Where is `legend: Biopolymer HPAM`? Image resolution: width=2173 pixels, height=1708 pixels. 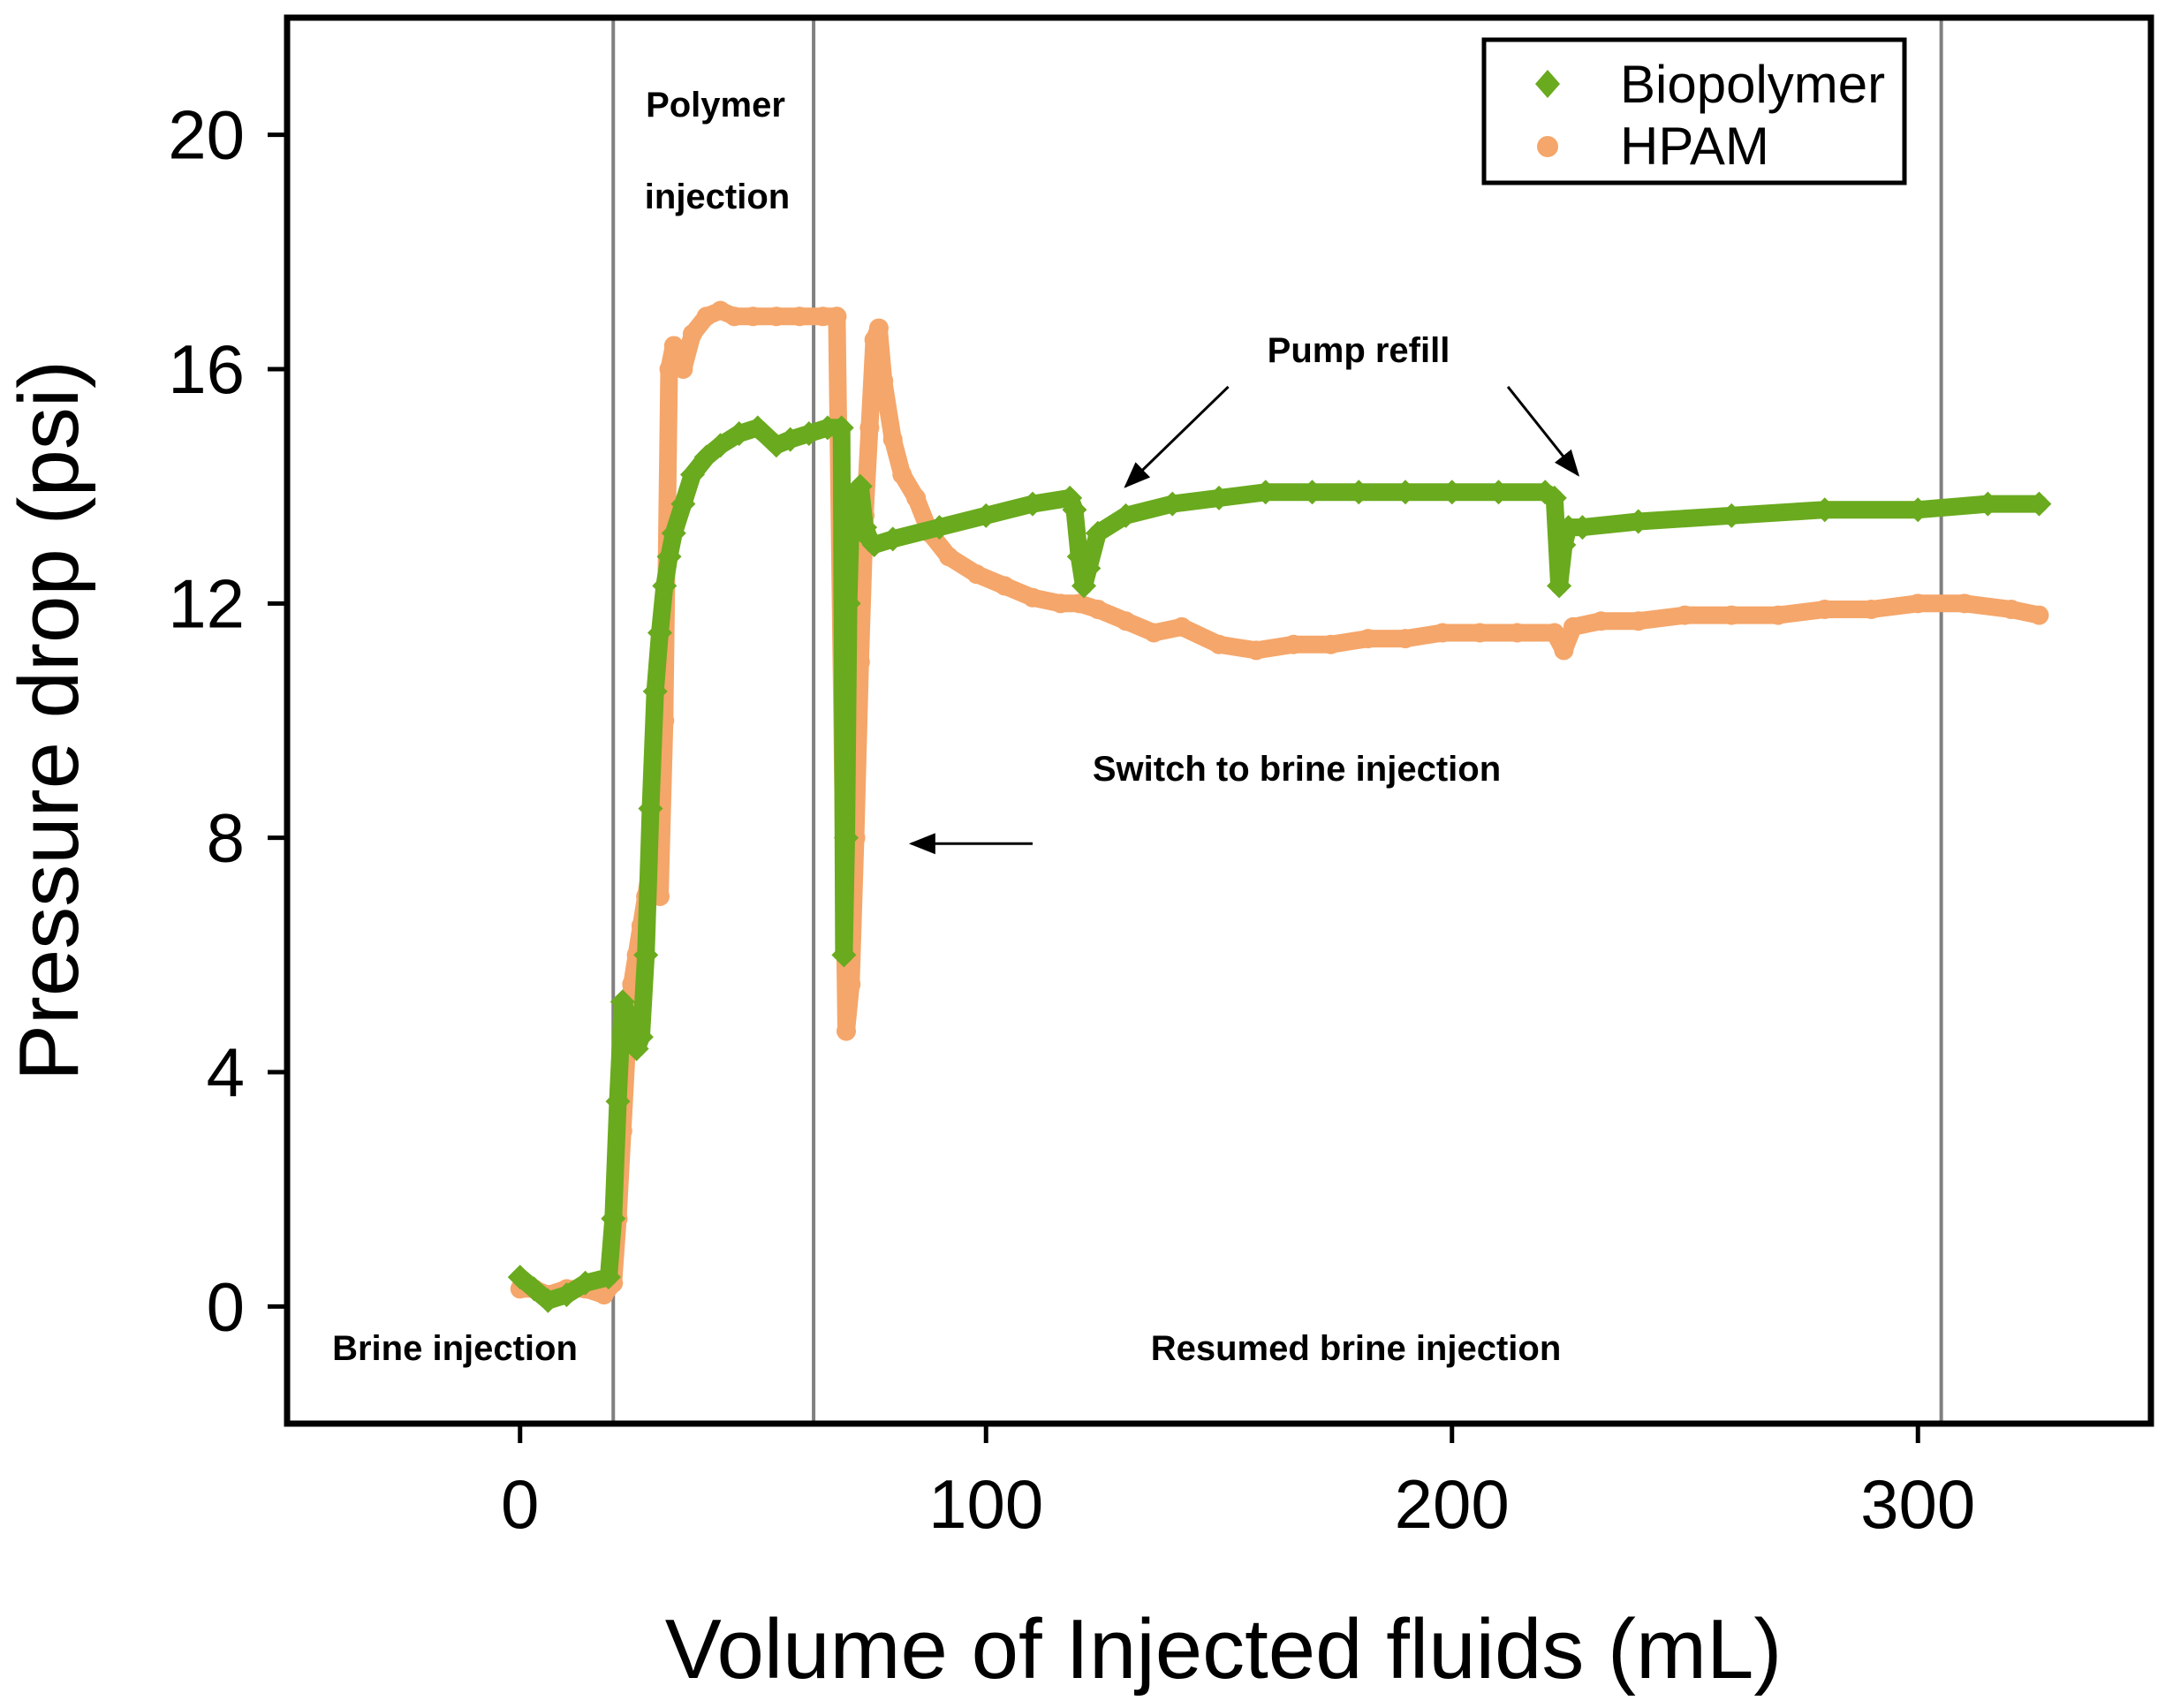 legend: Biopolymer HPAM is located at coordinates (1694, 111).